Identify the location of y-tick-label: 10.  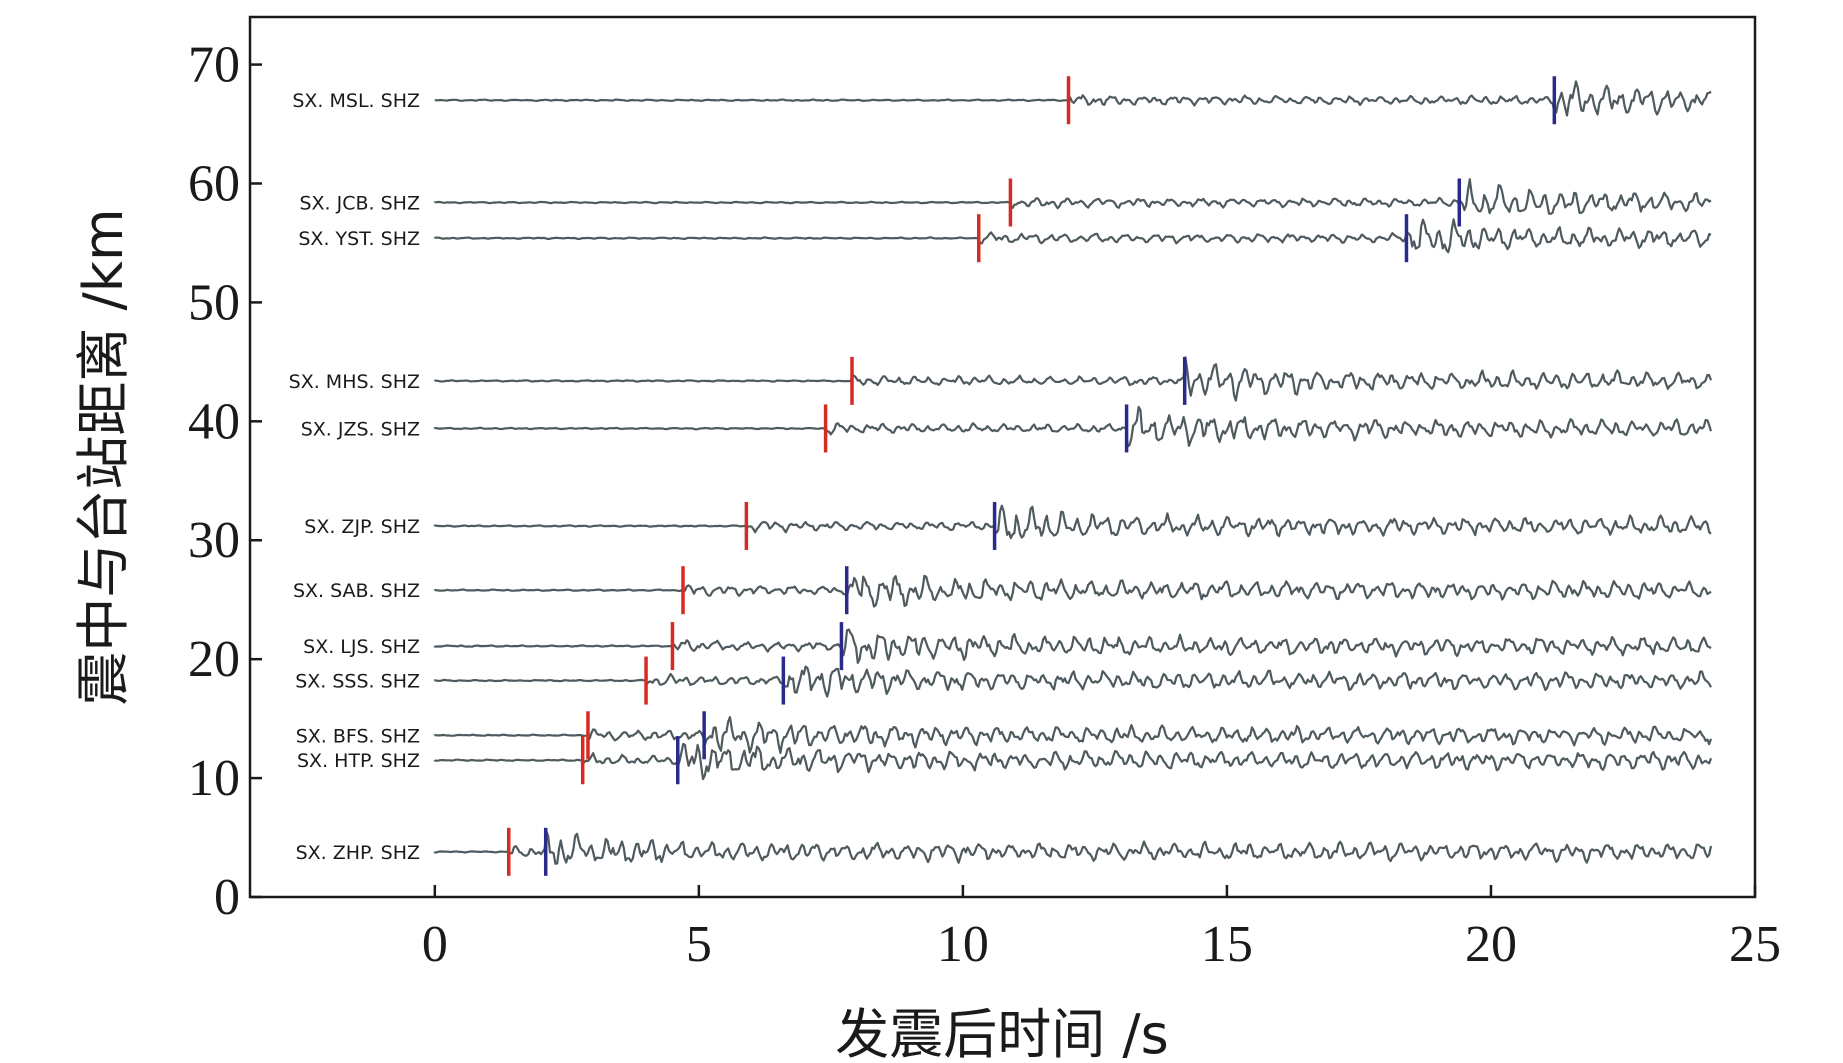
(214, 778).